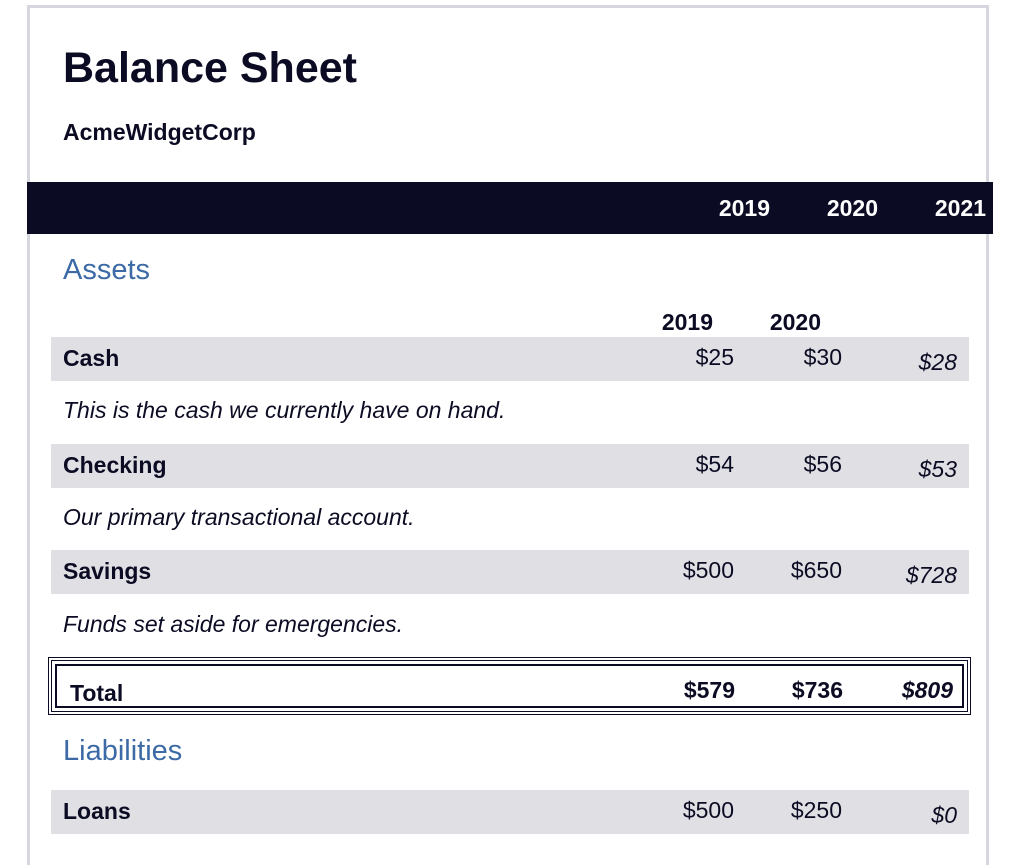 The image size is (1016, 865). Describe the element at coordinates (233, 624) in the screenshot. I see `row-description: Funds set aside for emergencies.` at that location.